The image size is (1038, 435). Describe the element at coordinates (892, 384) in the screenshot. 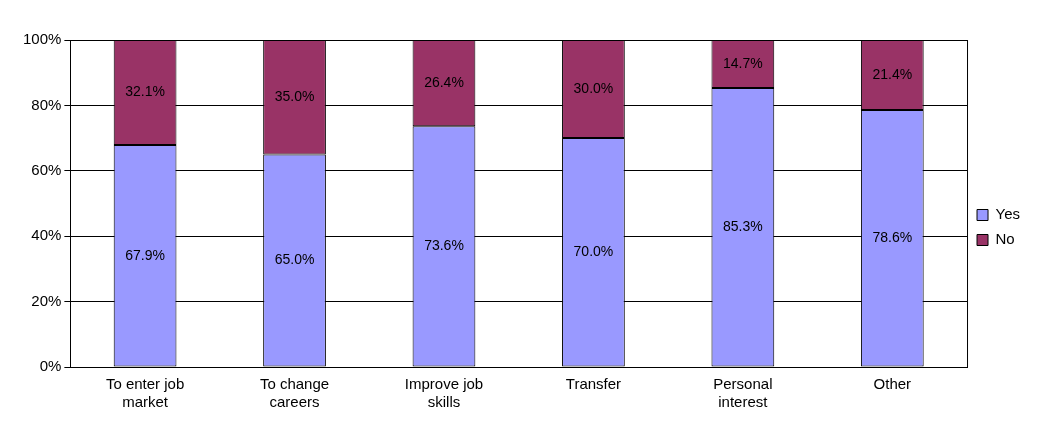

I see `x-tick-label: Other` at that location.